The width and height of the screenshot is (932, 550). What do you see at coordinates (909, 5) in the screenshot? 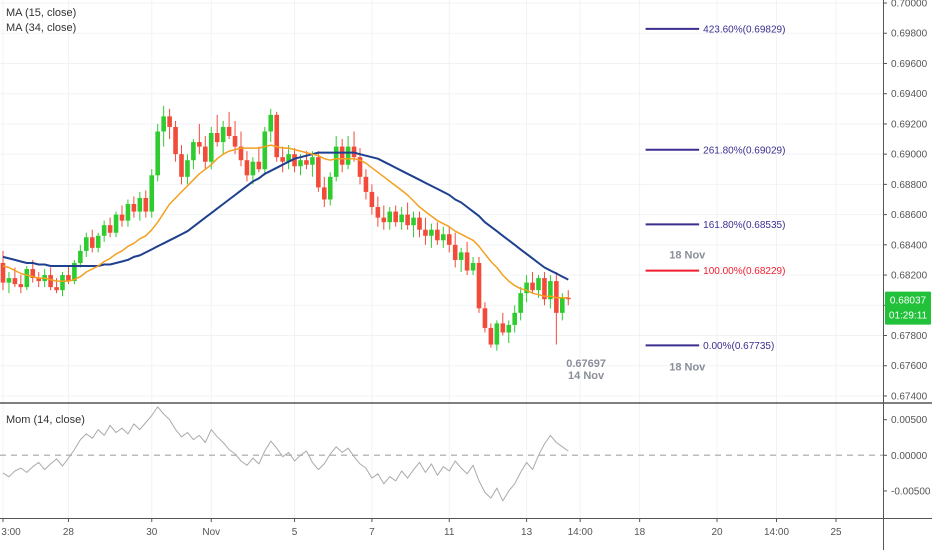
I see `price-tick-label: 0.70000` at bounding box center [909, 5].